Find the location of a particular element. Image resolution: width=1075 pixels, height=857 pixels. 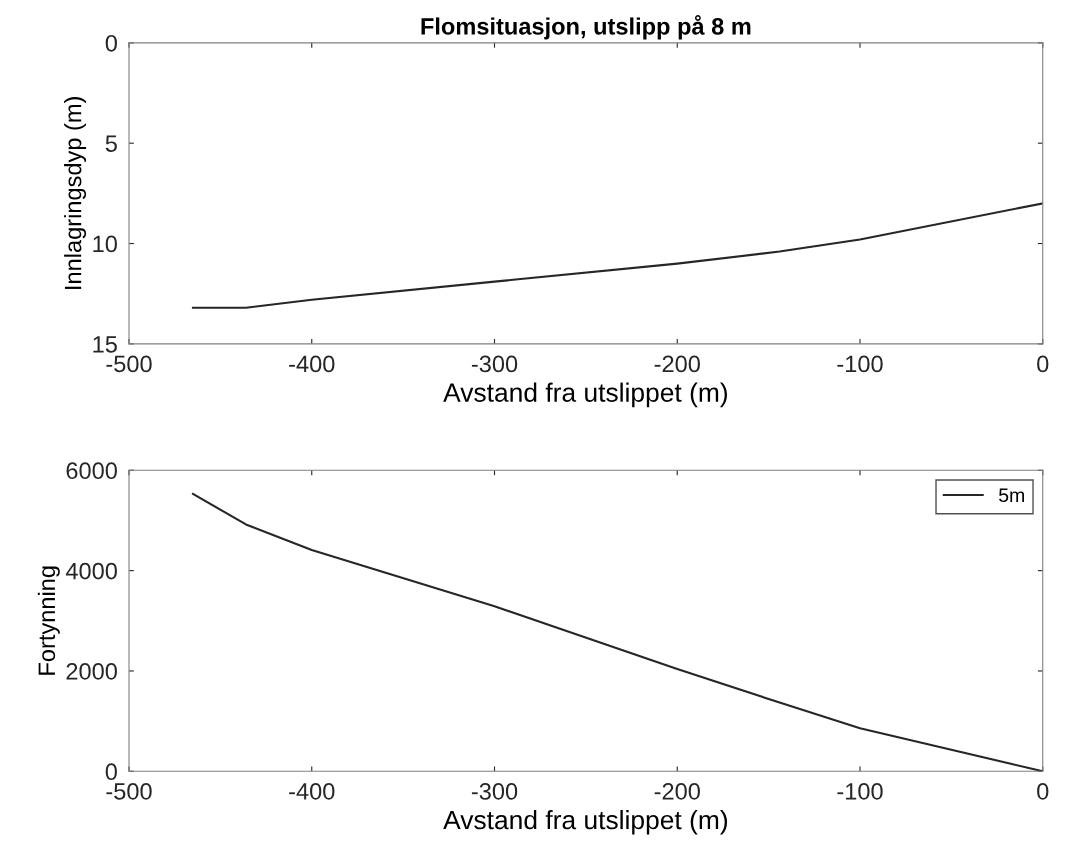

y-tick-label: 6000 is located at coordinates (91, 471).